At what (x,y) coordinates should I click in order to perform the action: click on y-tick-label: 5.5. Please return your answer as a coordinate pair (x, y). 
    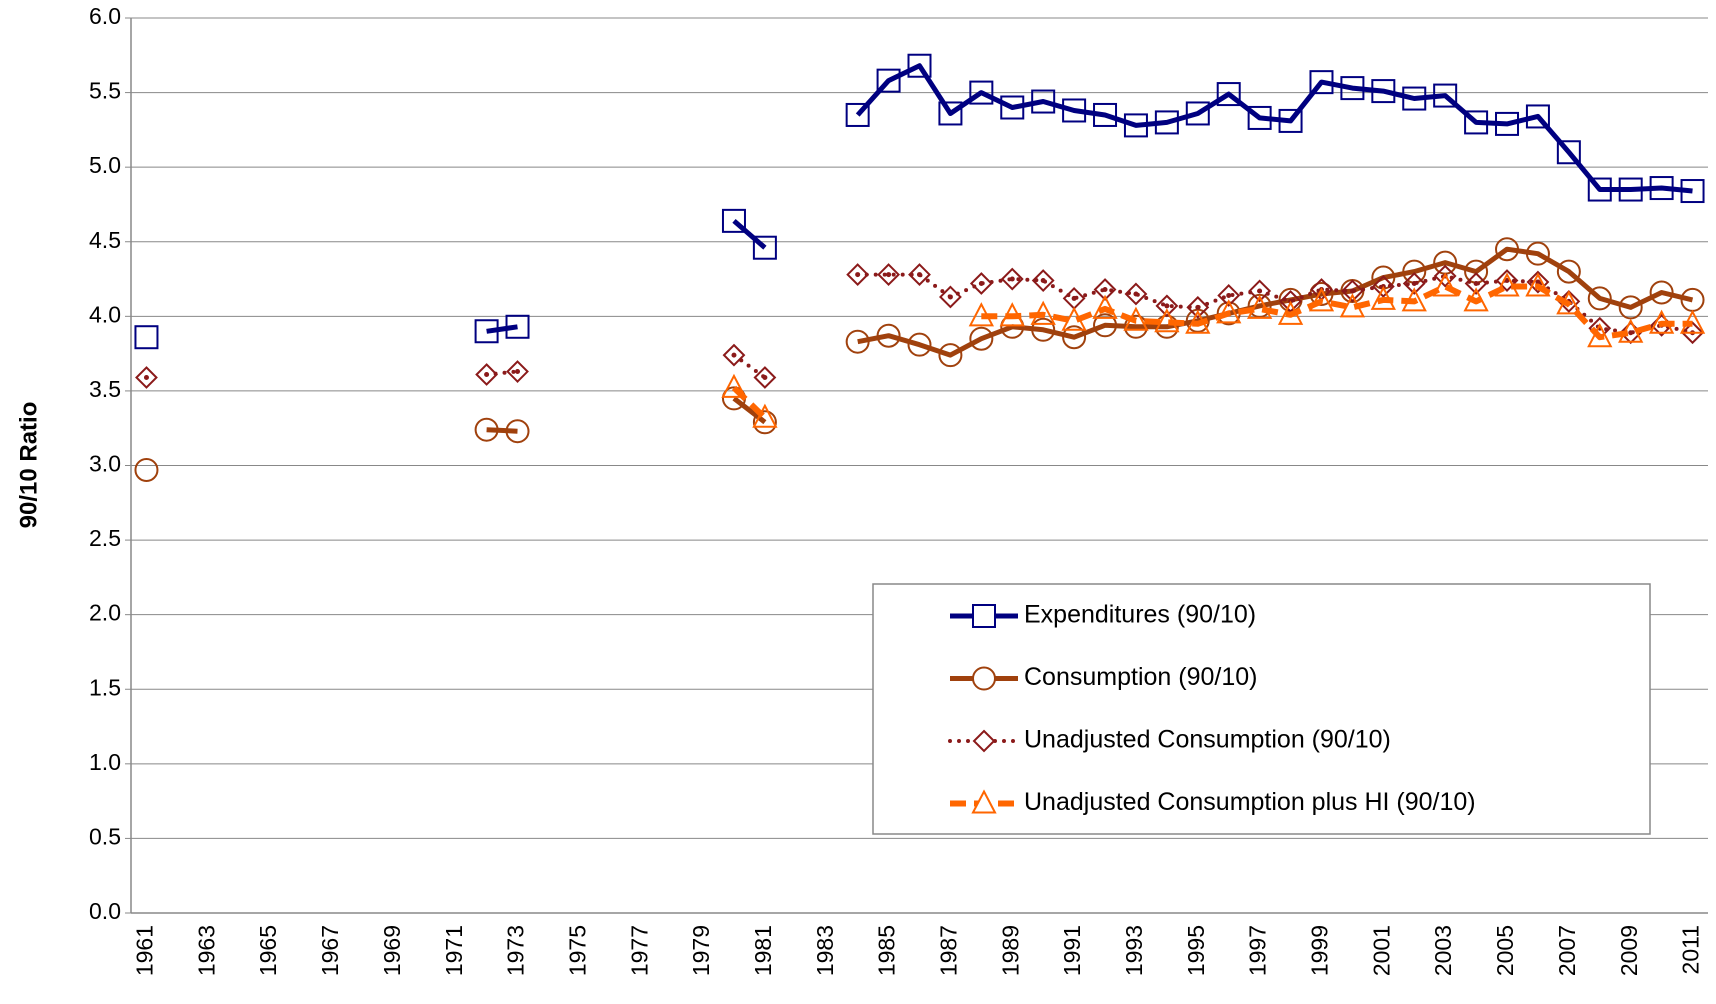
    Looking at the image, I should click on (105, 91).